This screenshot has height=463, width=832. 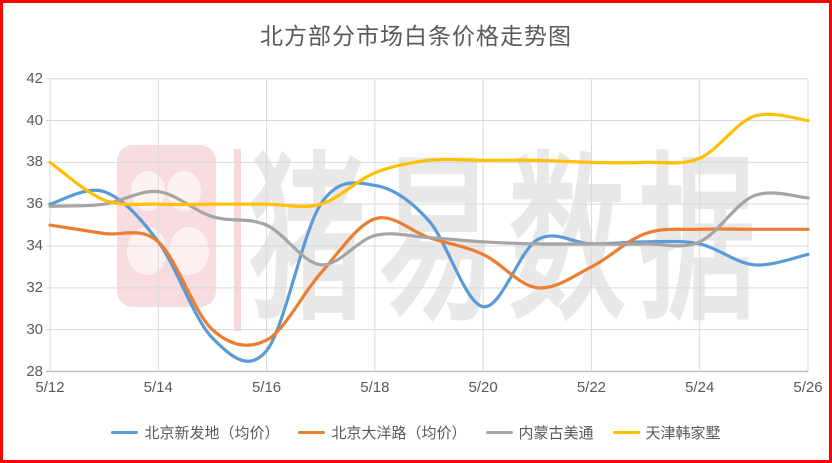 What do you see at coordinates (700, 387) in the screenshot?
I see `x-tick-label: 5/24` at bounding box center [700, 387].